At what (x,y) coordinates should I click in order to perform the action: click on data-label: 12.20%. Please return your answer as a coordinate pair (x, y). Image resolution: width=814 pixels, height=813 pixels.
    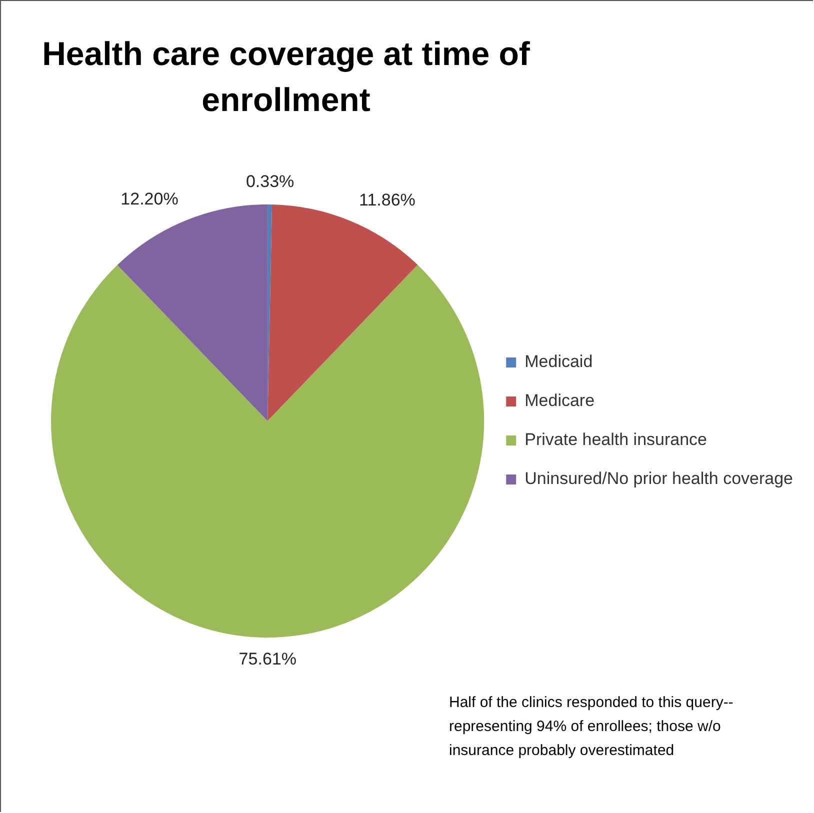
    Looking at the image, I should click on (149, 198).